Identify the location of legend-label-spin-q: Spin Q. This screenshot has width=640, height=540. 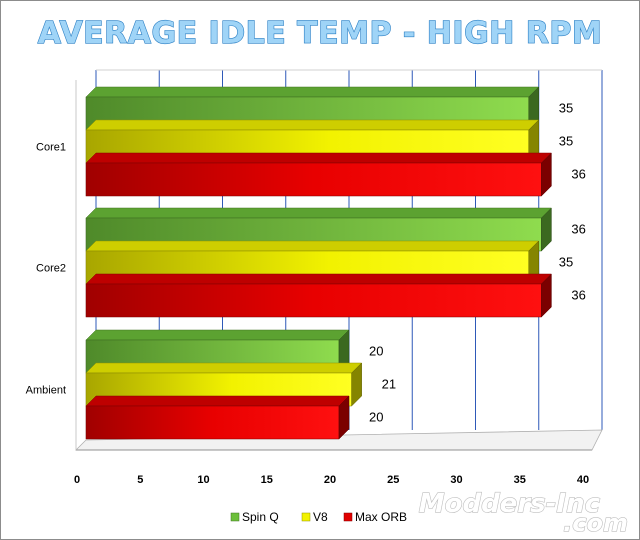
(260, 517).